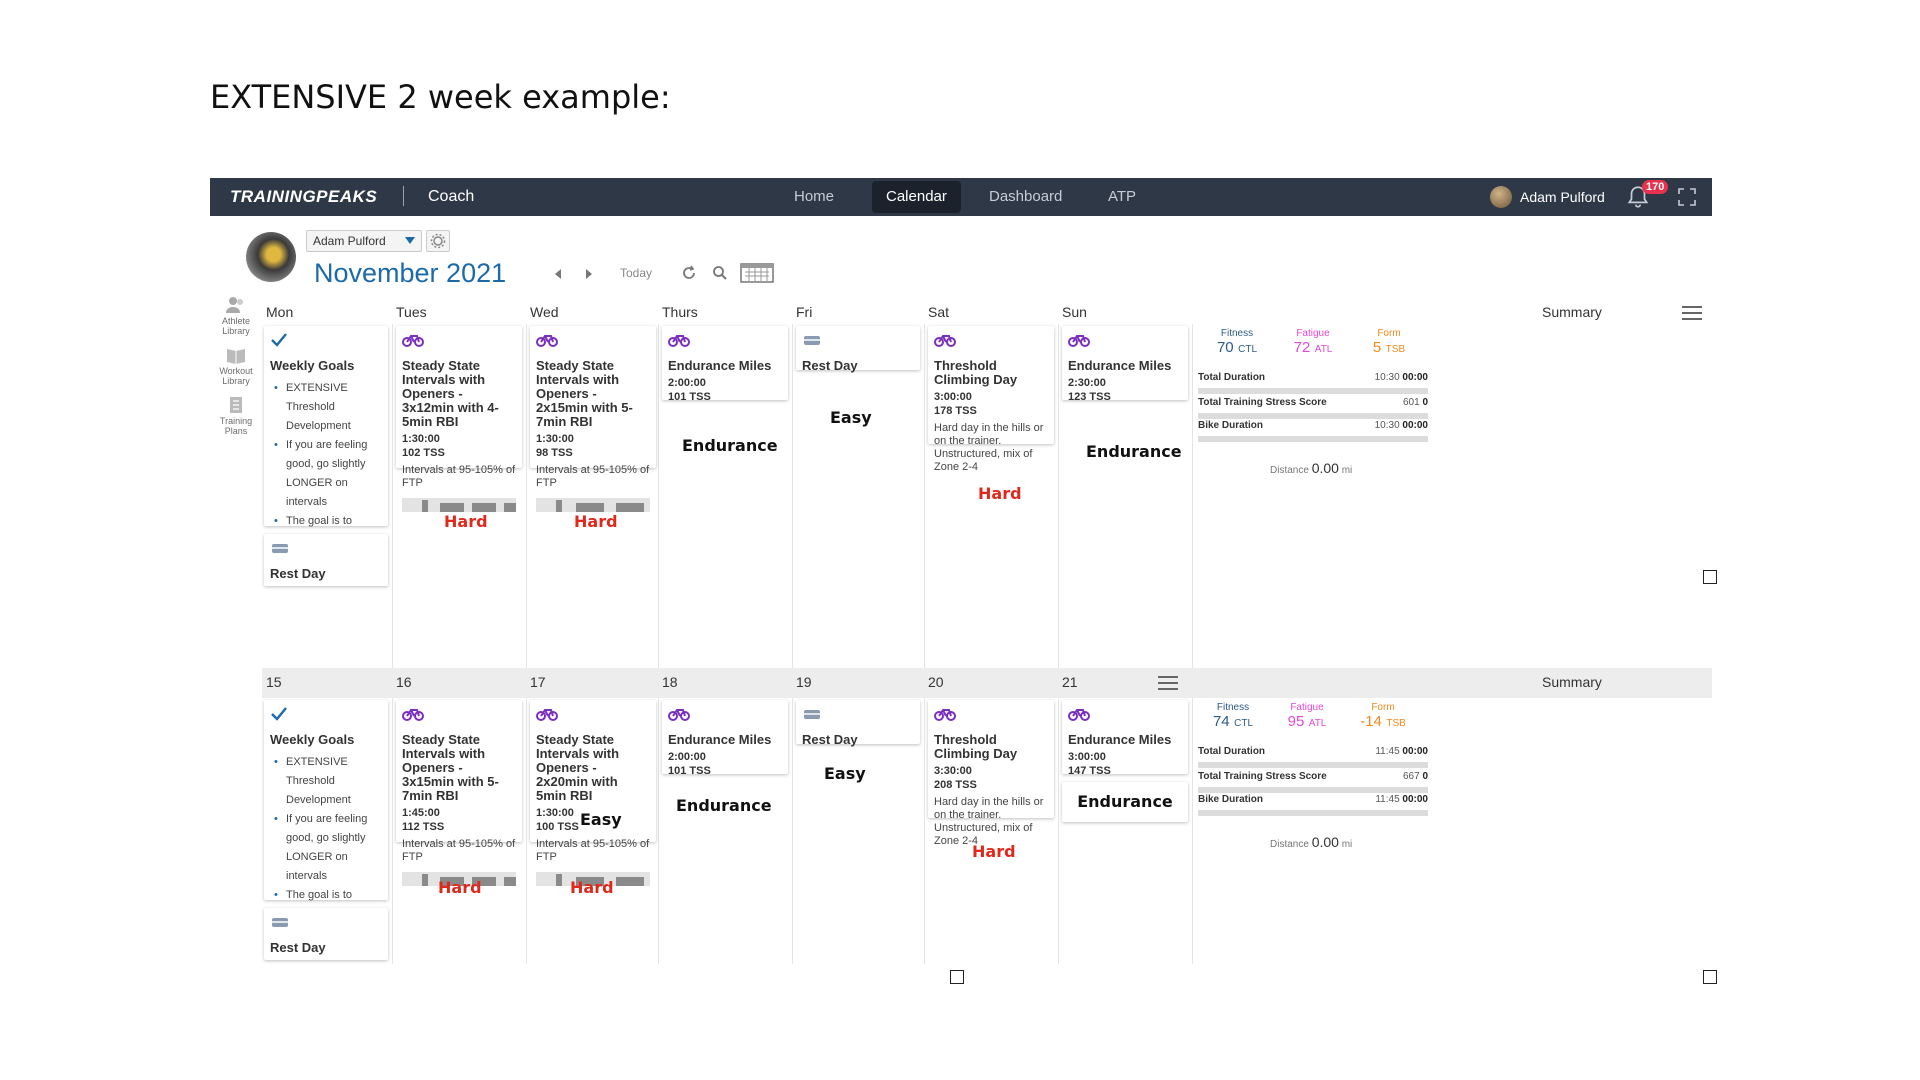 This screenshot has width=1920, height=1080. What do you see at coordinates (689, 273) in the screenshot?
I see `refresh-icon` at bounding box center [689, 273].